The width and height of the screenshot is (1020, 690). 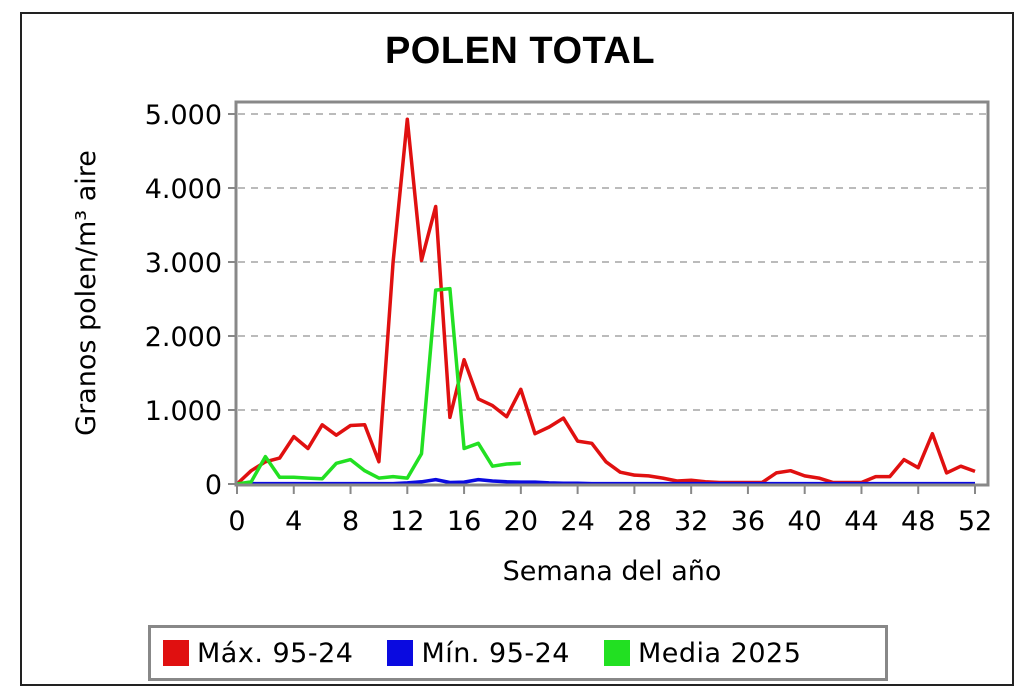 What do you see at coordinates (350, 521) in the screenshot?
I see `x-tick-label-2: 8` at bounding box center [350, 521].